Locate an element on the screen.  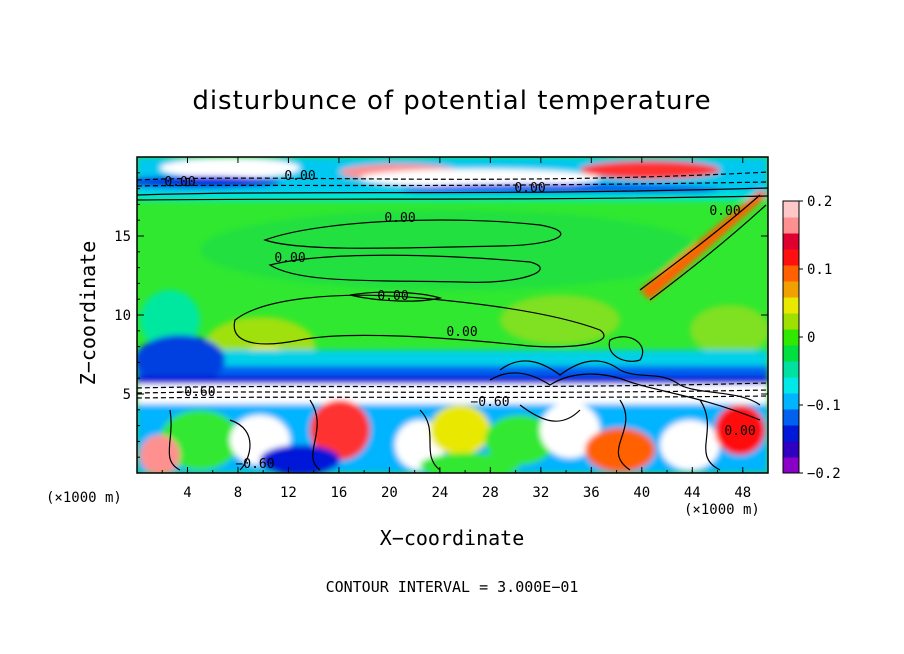
x-tick-label: 16 is located at coordinates (338, 493).